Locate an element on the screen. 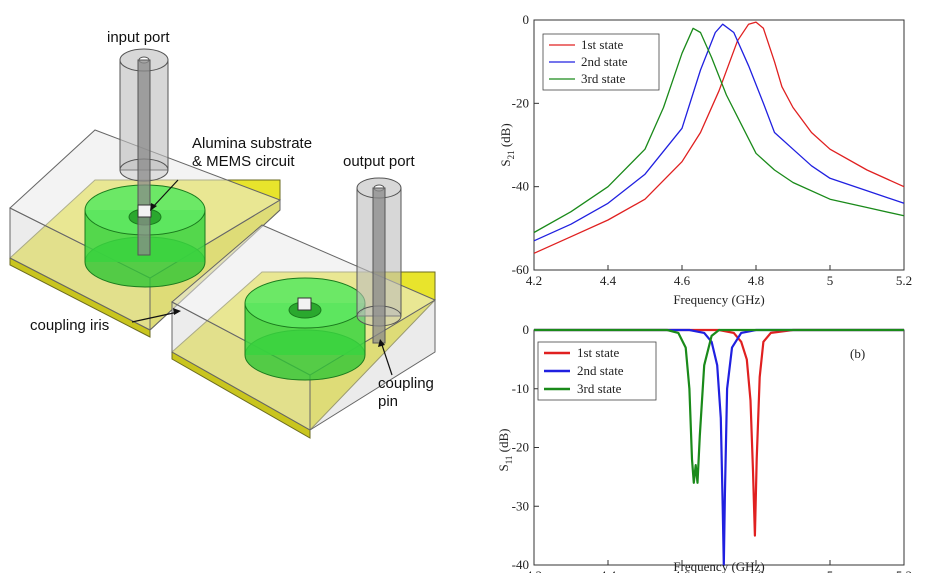 This screenshot has width=930, height=573. right-cavity is located at coordinates (304, 308).